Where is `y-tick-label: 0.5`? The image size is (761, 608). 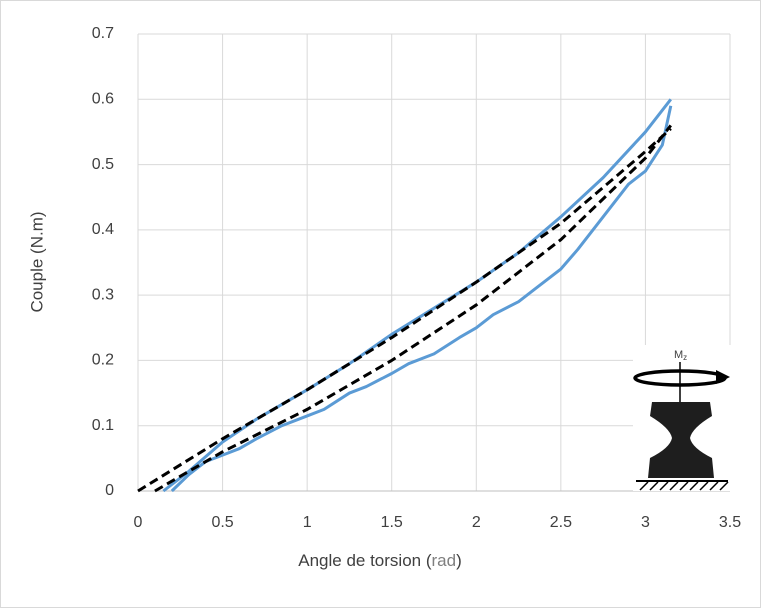 y-tick-label: 0.5 is located at coordinates (103, 164).